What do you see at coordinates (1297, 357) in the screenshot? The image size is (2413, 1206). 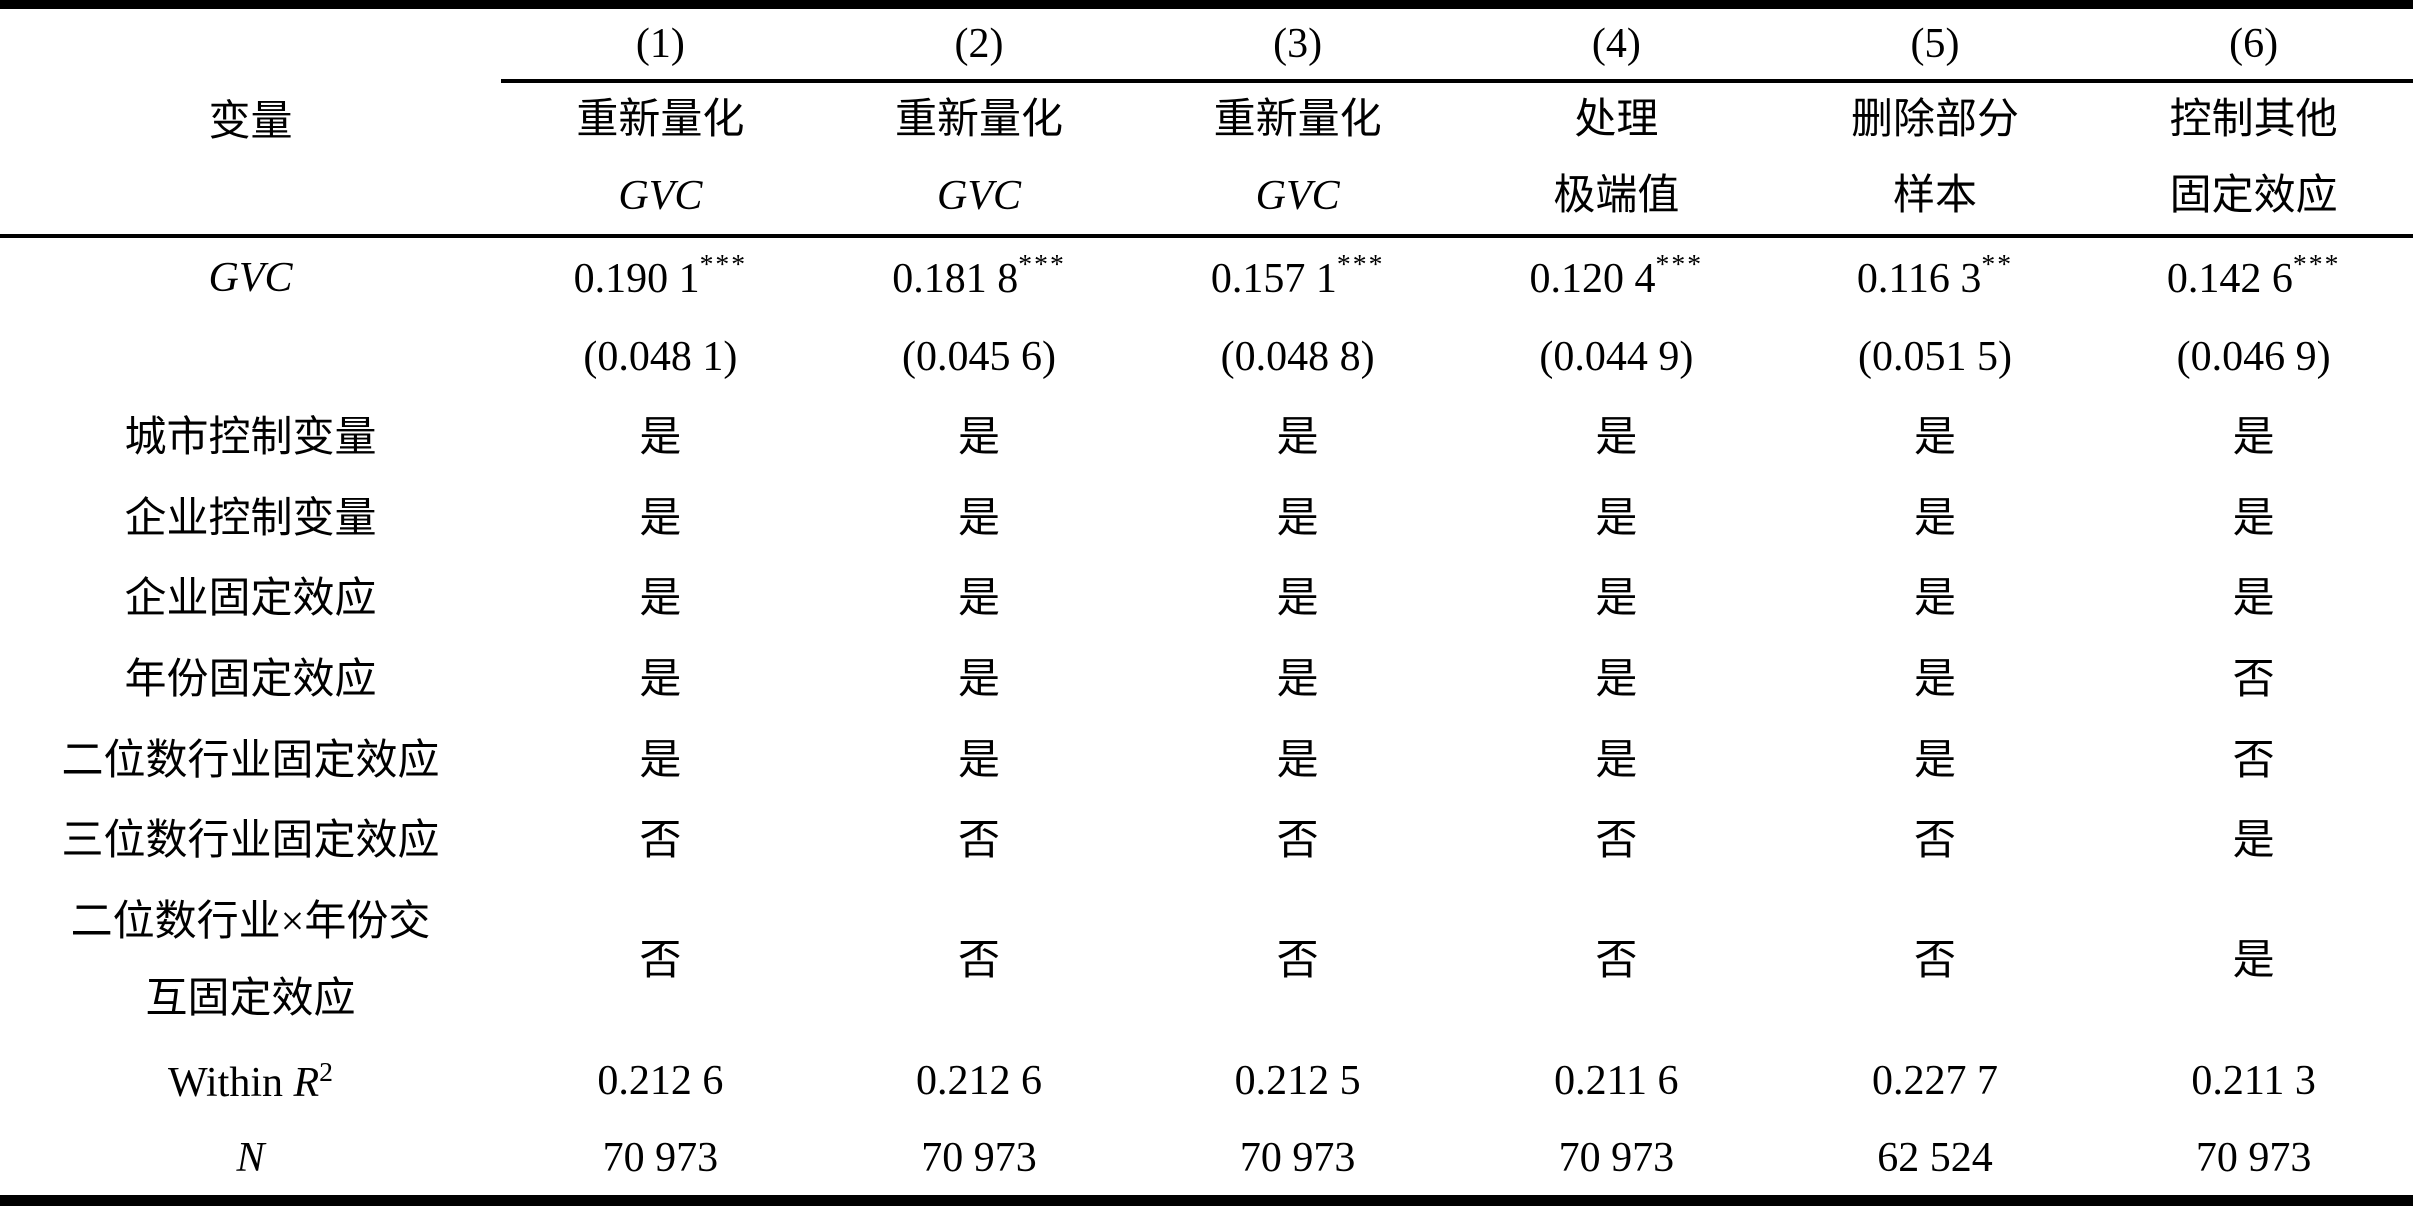 I see `value-cell: (0.048 8)` at bounding box center [1297, 357].